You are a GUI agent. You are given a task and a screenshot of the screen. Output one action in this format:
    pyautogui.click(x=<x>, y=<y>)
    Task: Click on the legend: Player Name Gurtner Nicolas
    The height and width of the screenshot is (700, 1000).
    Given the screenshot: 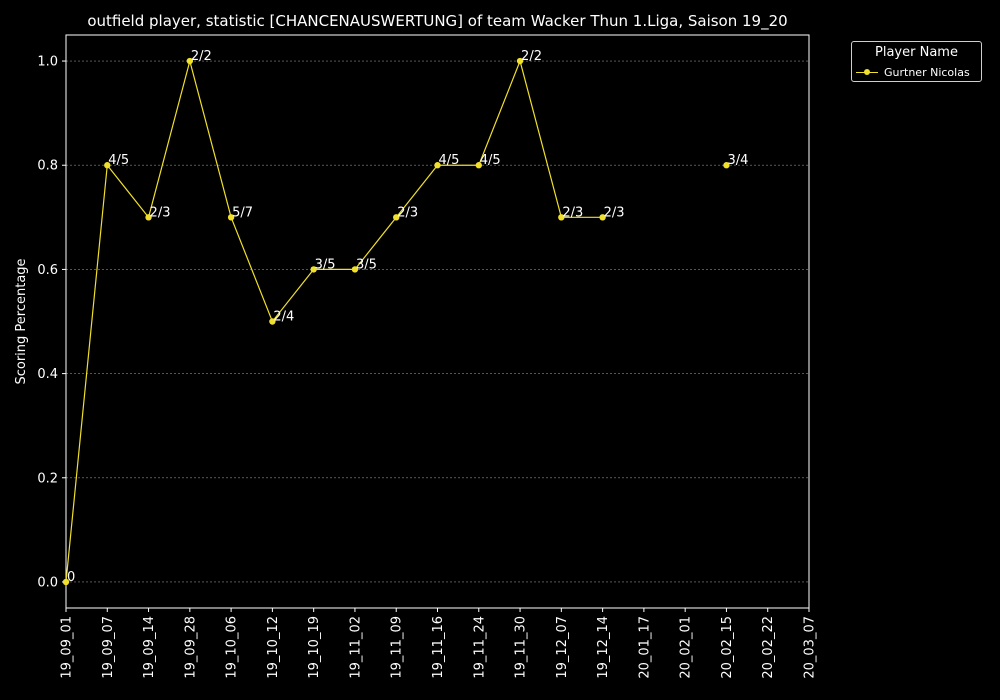 What is the action you would take?
    pyautogui.click(x=916, y=61)
    